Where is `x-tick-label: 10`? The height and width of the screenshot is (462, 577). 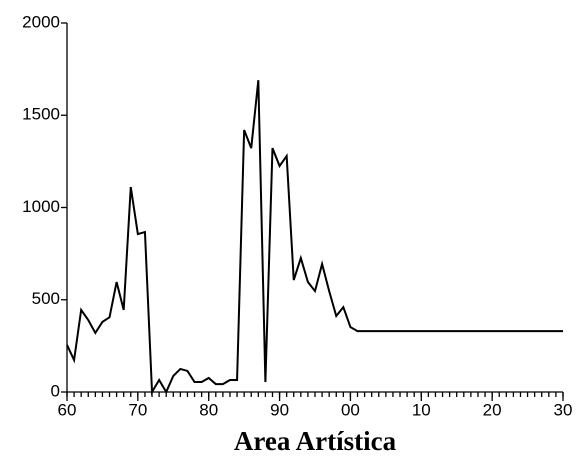
x-tick-label: 10 is located at coordinates (421, 409).